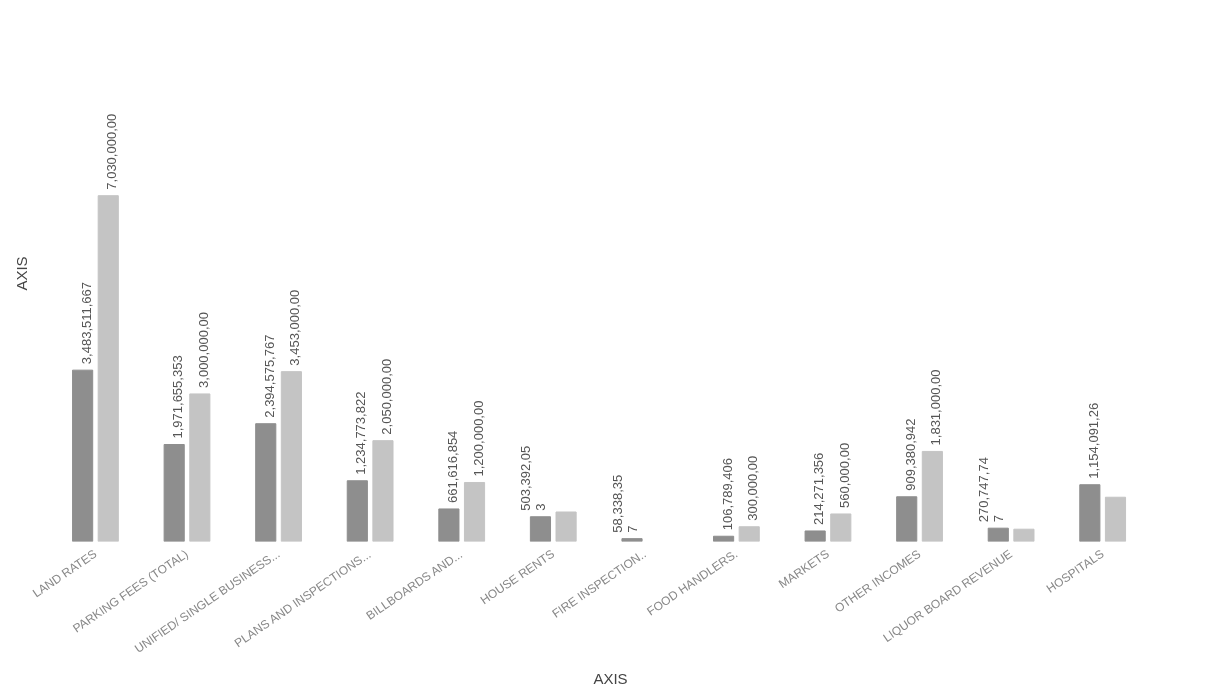  What do you see at coordinates (386, 396) in the screenshot?
I see `data-label: 2,050,000,00` at bounding box center [386, 396].